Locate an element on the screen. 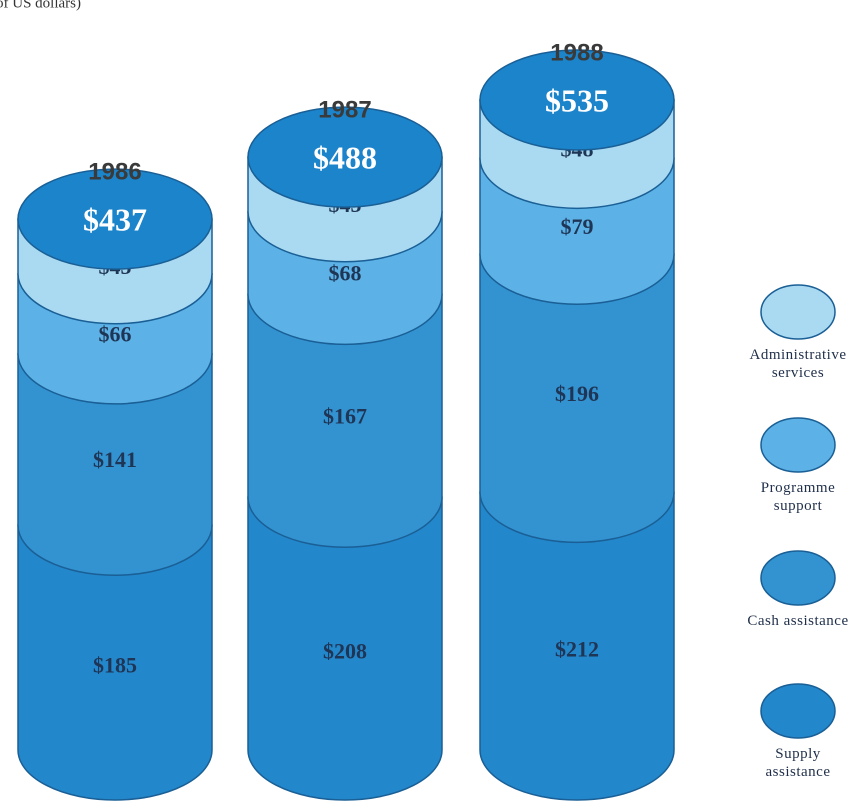  total-label: $437 is located at coordinates (115, 219).